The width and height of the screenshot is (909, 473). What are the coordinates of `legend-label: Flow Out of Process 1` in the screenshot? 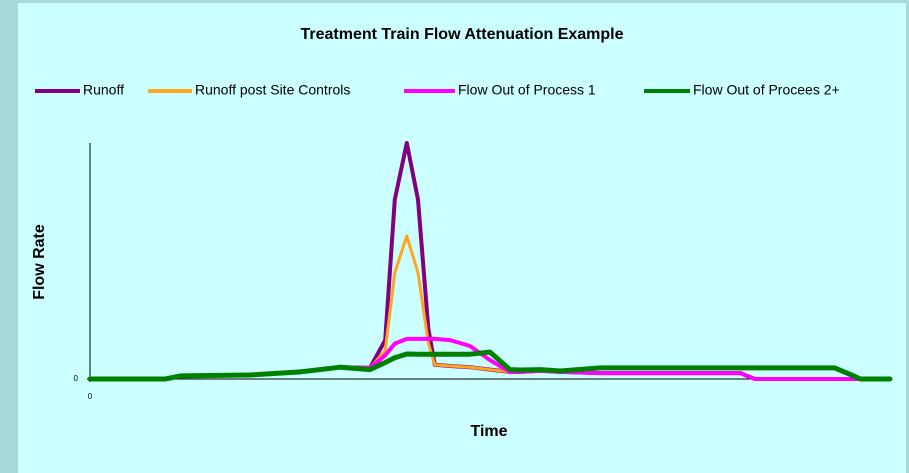 It's located at (527, 90).